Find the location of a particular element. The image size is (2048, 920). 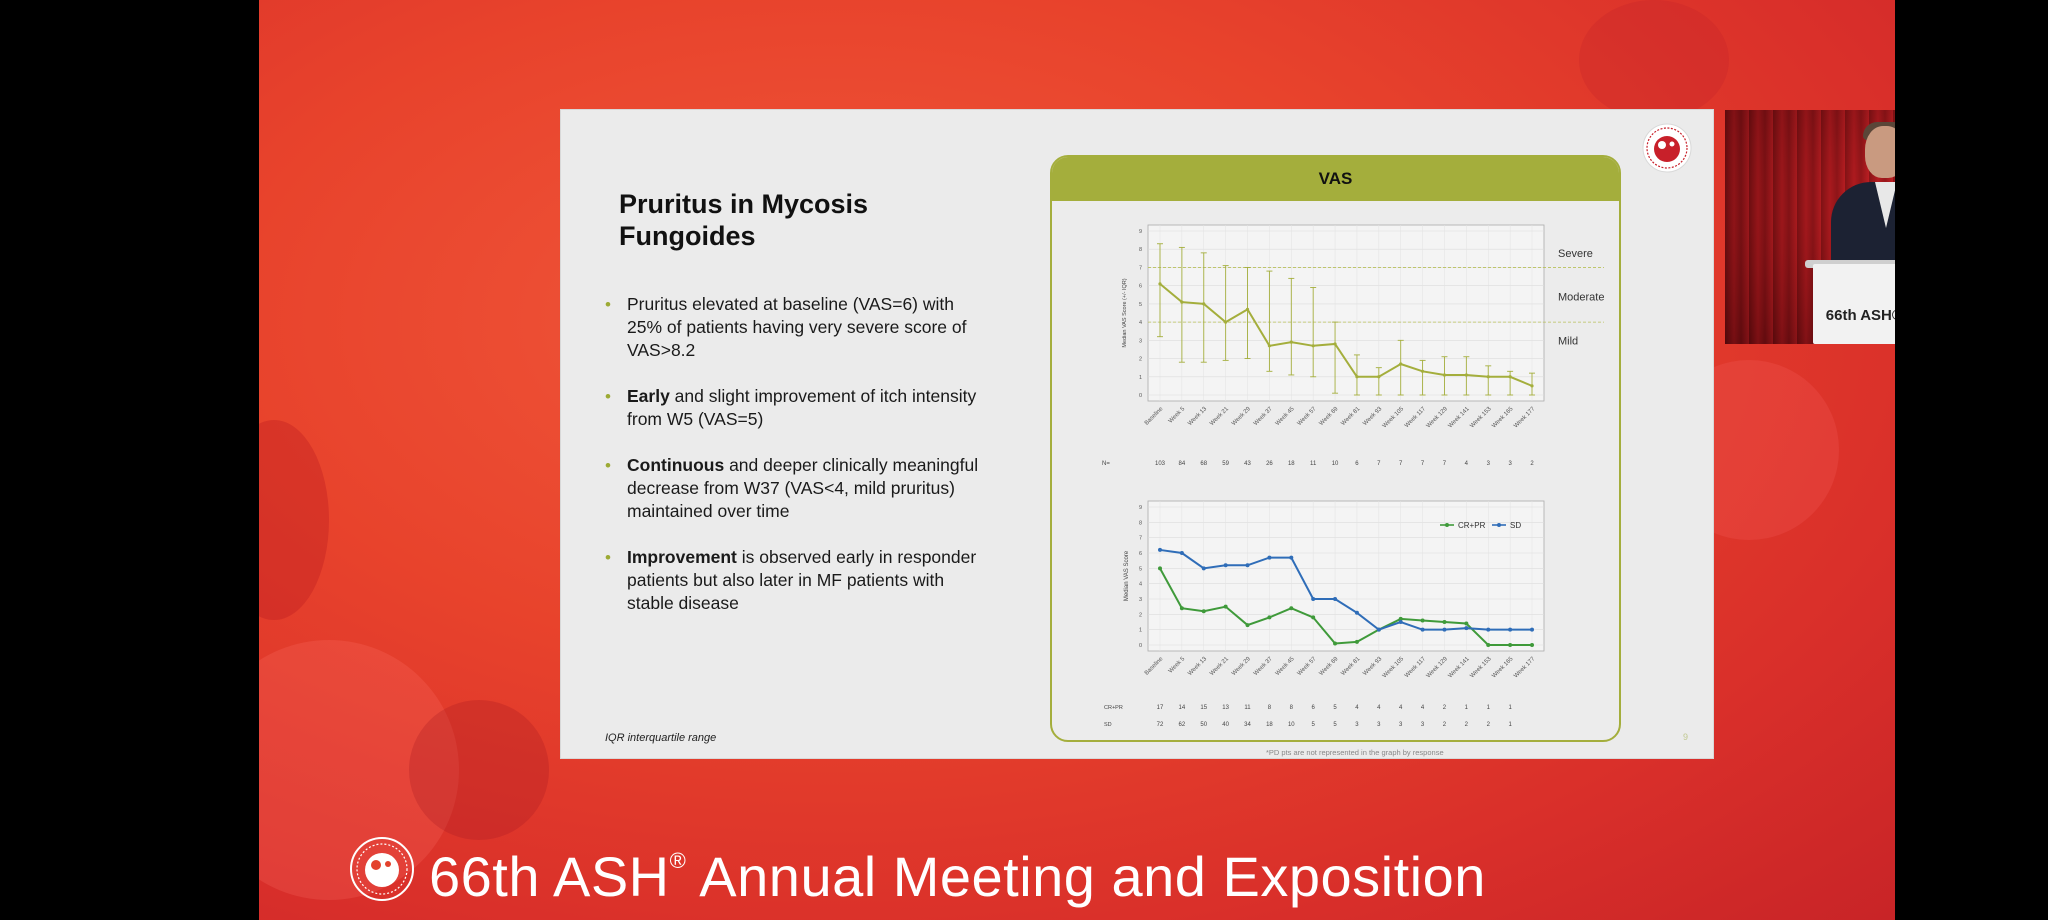

speaker-head is located at coordinates (1880, 152).